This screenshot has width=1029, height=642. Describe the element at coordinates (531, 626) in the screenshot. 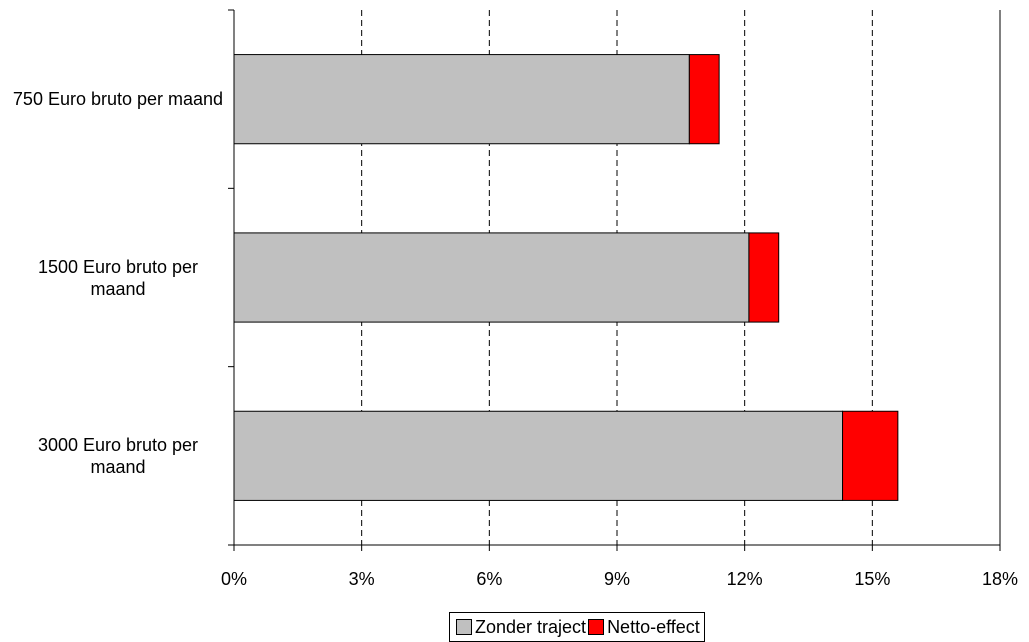

I see `legend-label: Zonder traject` at that location.